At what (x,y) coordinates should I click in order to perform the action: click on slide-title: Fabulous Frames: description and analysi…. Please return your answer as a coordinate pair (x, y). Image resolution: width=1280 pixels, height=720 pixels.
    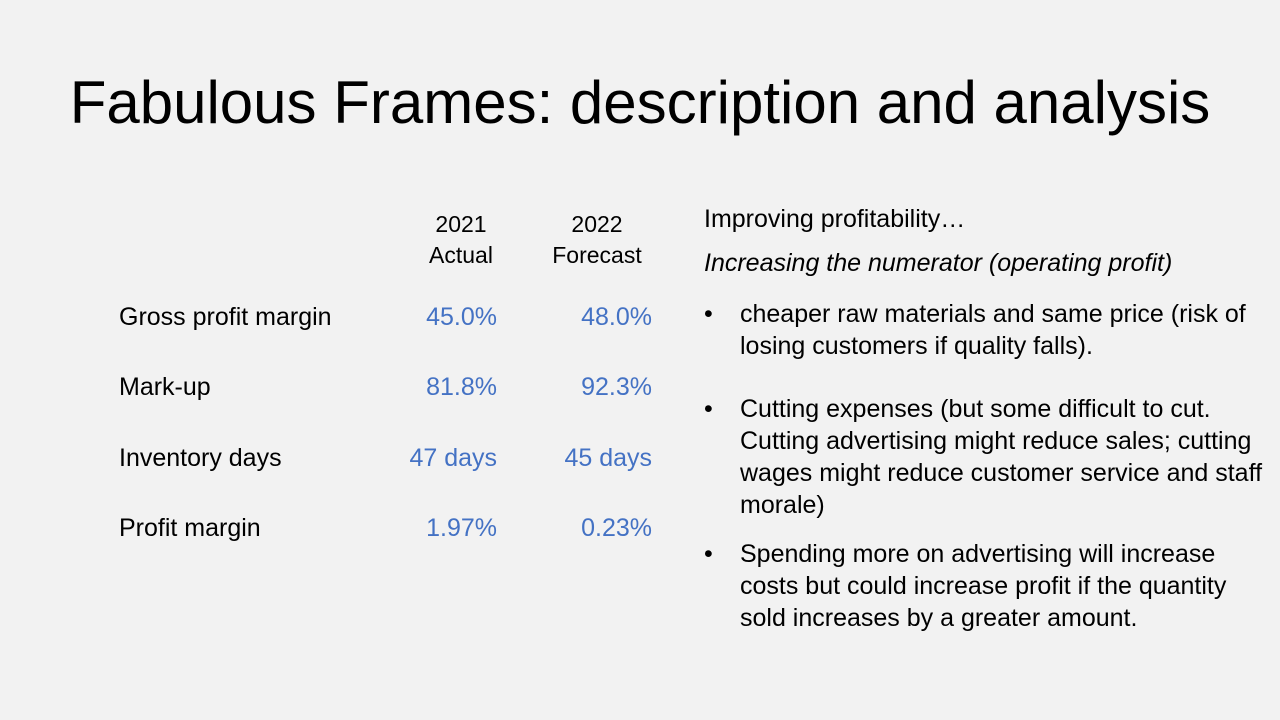
    Looking at the image, I should click on (640, 102).